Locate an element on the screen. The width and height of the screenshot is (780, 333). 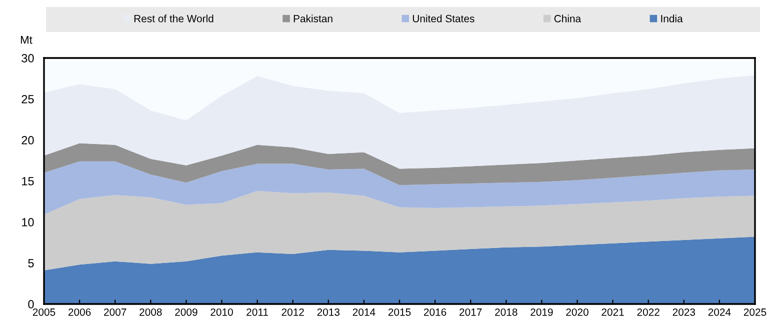
x-tick-label: 2016 is located at coordinates (435, 312).